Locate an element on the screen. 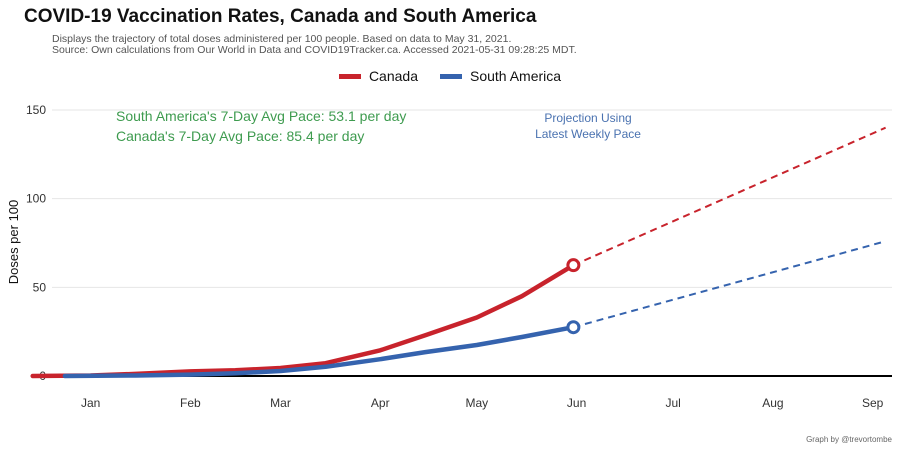 This screenshot has width=900, height=450. projection-line-canada is located at coordinates (729, 196).